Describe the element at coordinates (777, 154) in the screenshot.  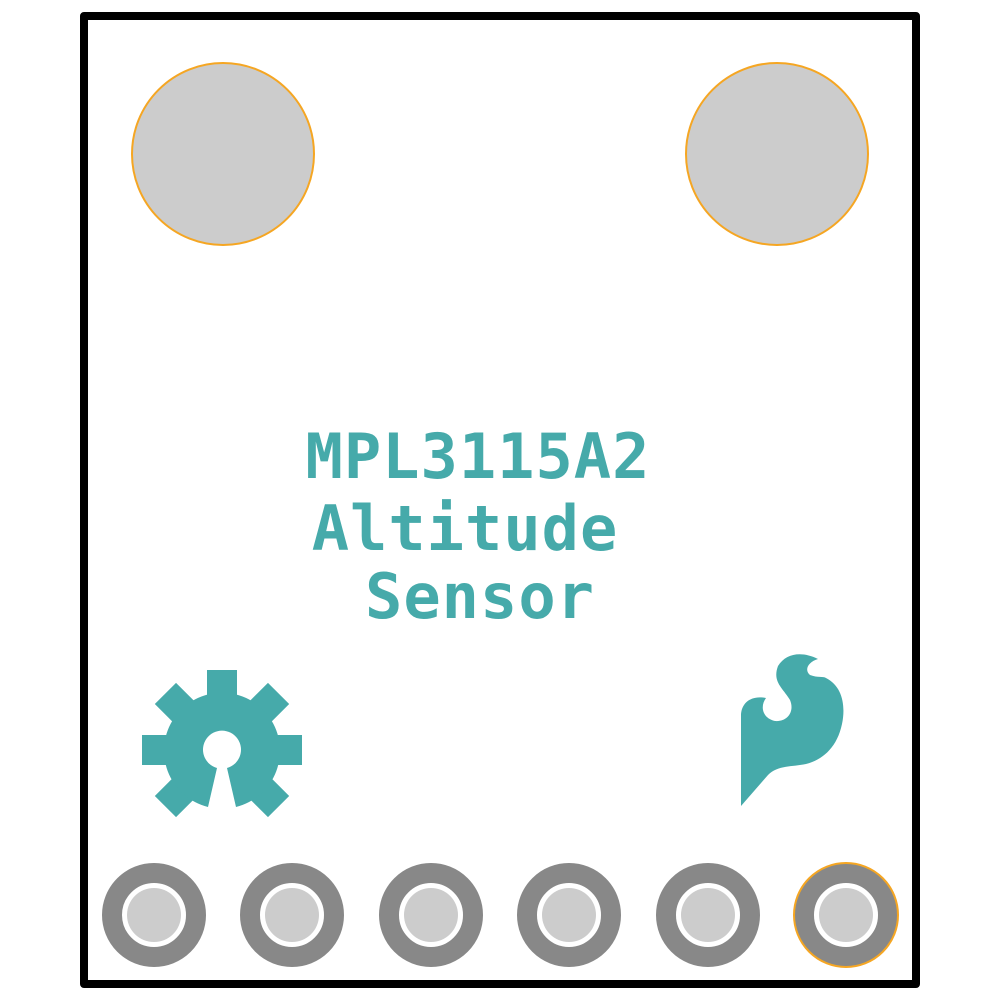
I see `mounting-hole-top-right` at that location.